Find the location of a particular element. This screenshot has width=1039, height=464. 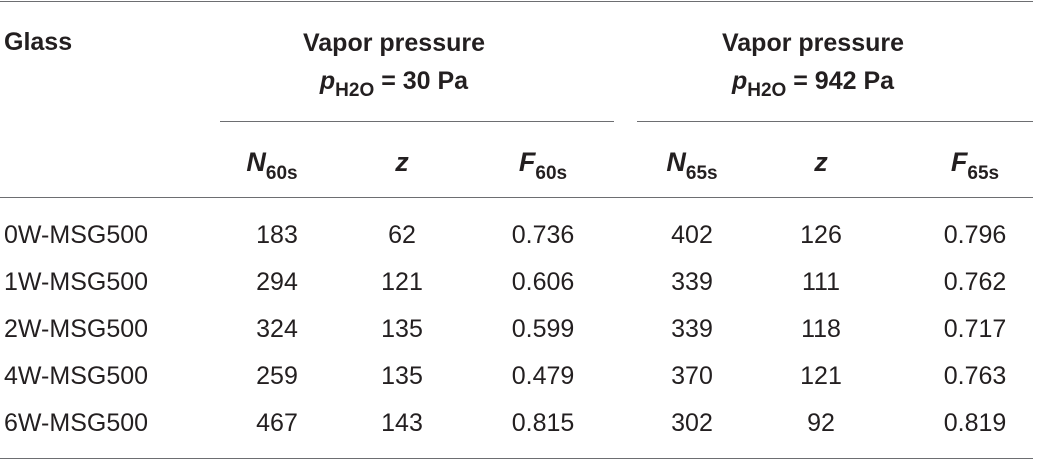

table-row: 0W-MSG500 183 62 0.736 402 126 0.796 is located at coordinates (519, 235).